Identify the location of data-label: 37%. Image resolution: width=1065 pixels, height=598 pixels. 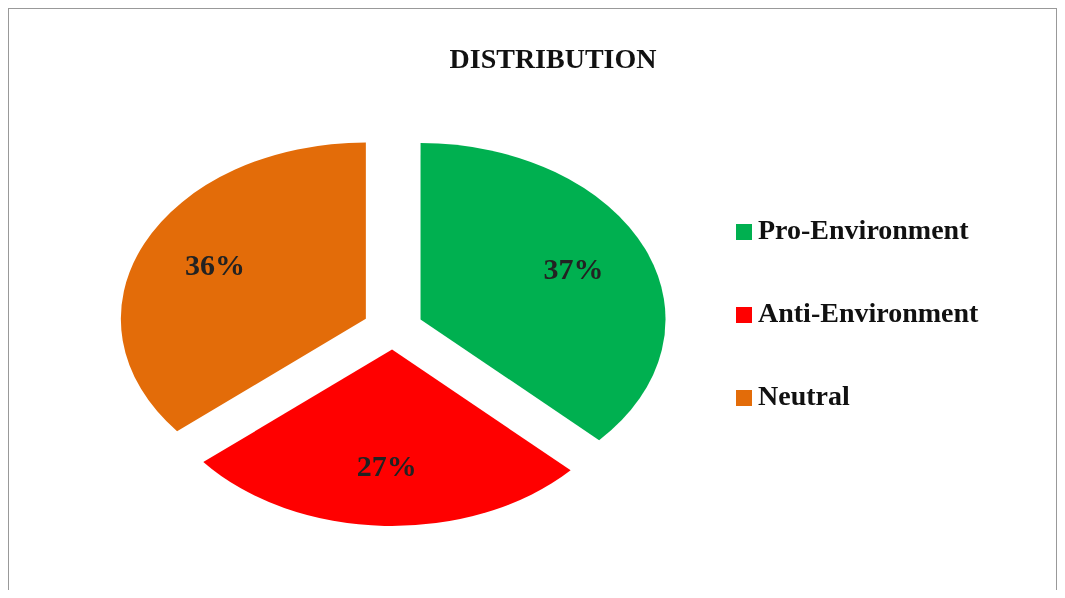
(573, 268).